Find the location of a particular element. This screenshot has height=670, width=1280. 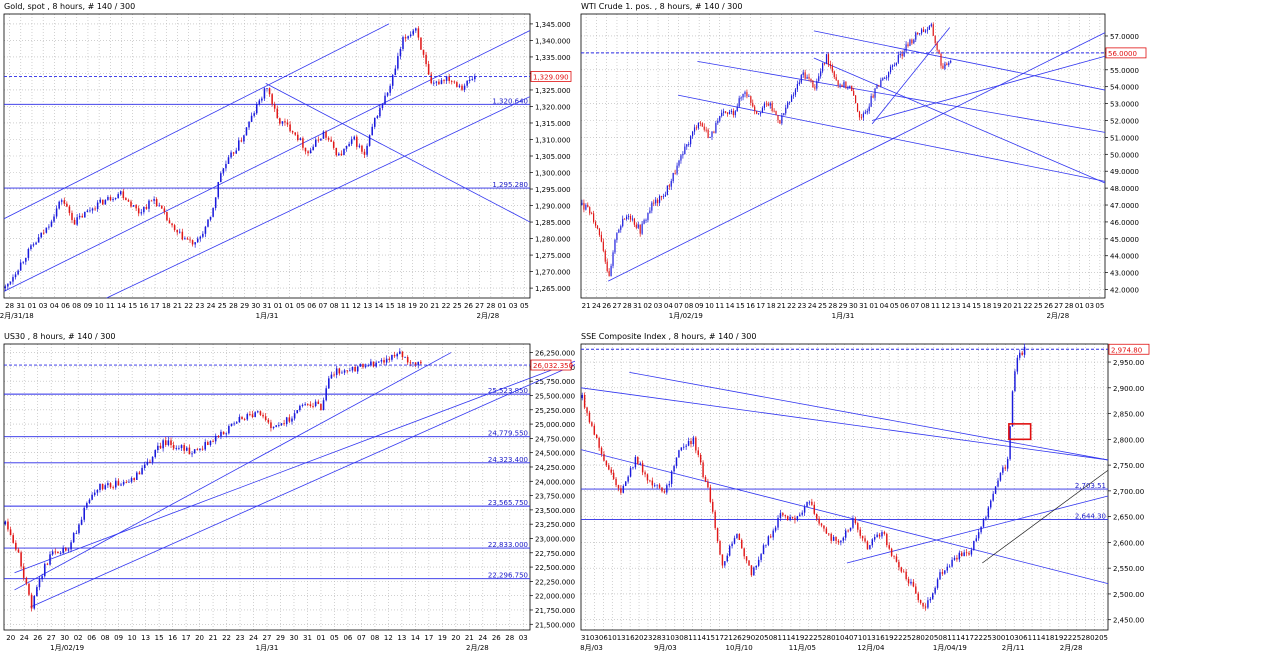

y-tick-label: 22,000.000 is located at coordinates (555, 597).